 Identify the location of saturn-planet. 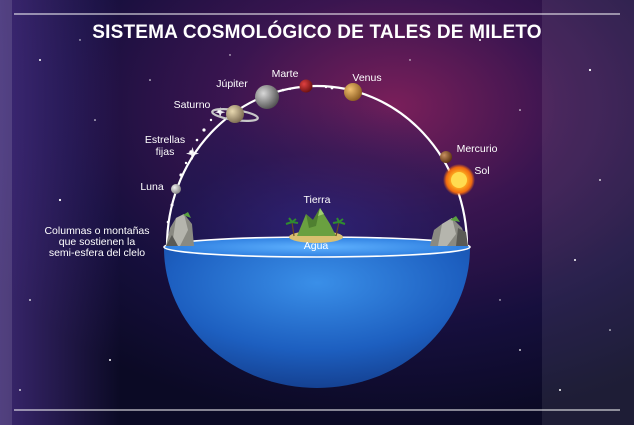
(235, 114).